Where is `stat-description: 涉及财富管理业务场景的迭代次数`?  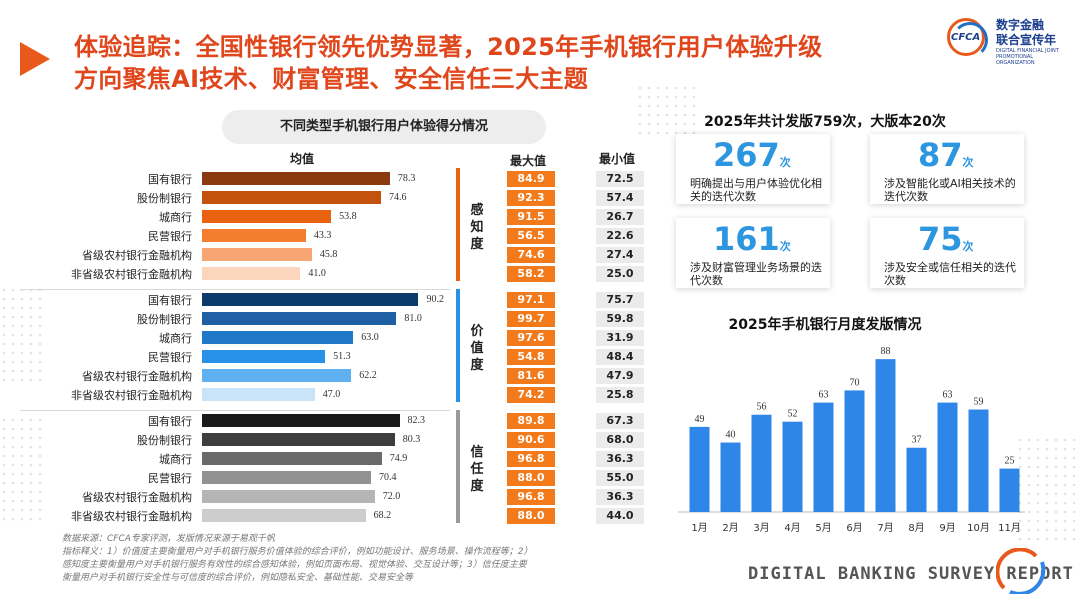 stat-description: 涉及财富管理业务场景的迭代次数 is located at coordinates (756, 274).